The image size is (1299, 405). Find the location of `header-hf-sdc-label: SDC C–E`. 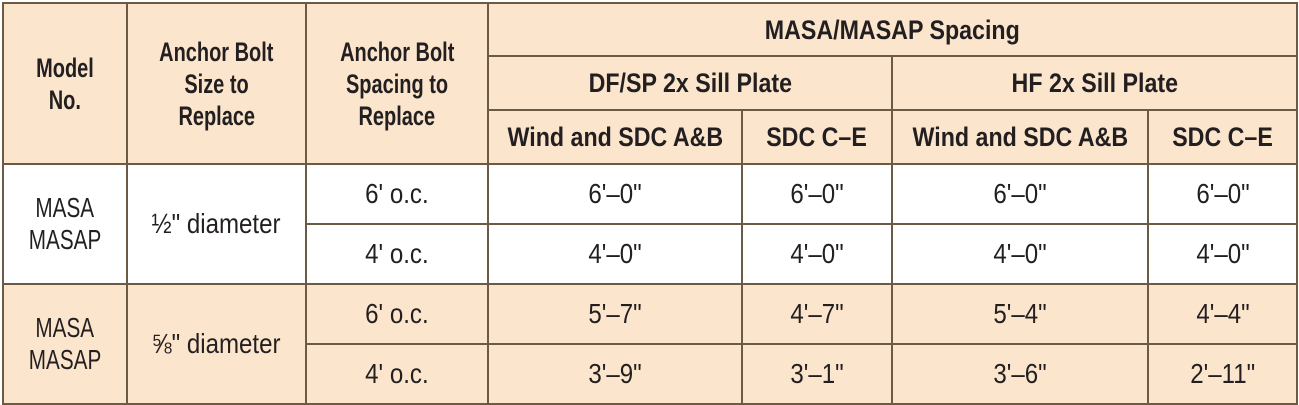

header-hf-sdc-label: SDC C–E is located at coordinates (1222, 137).